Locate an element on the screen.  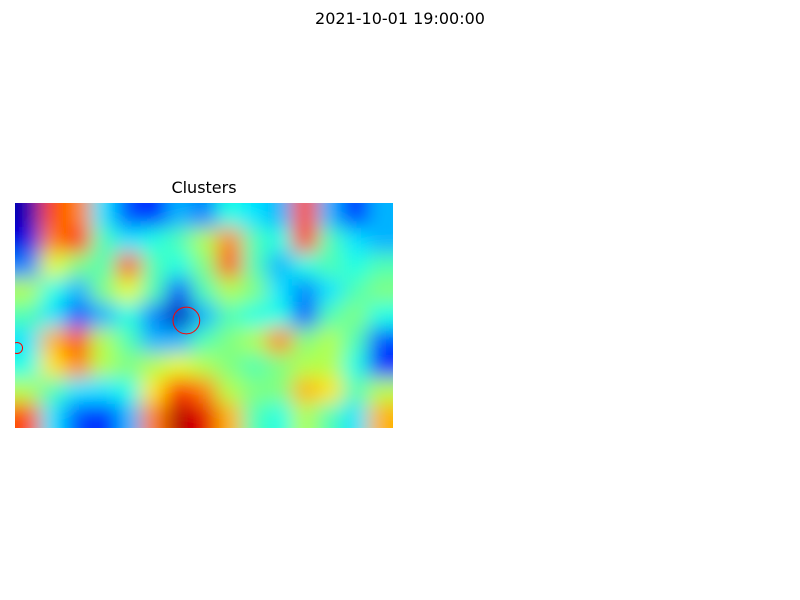
axes-title: Clusters is located at coordinates (204, 187).